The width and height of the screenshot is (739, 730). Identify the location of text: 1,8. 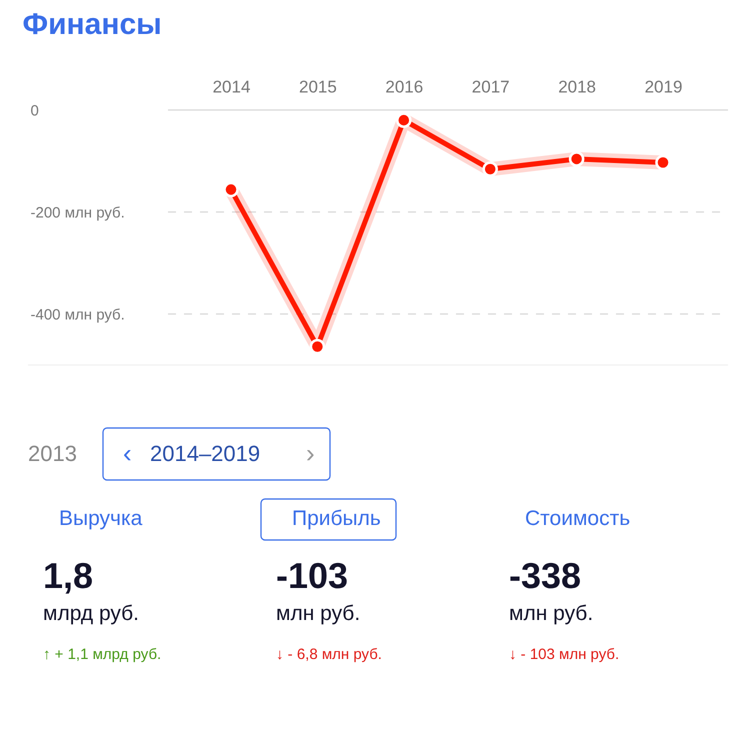
(68, 575).